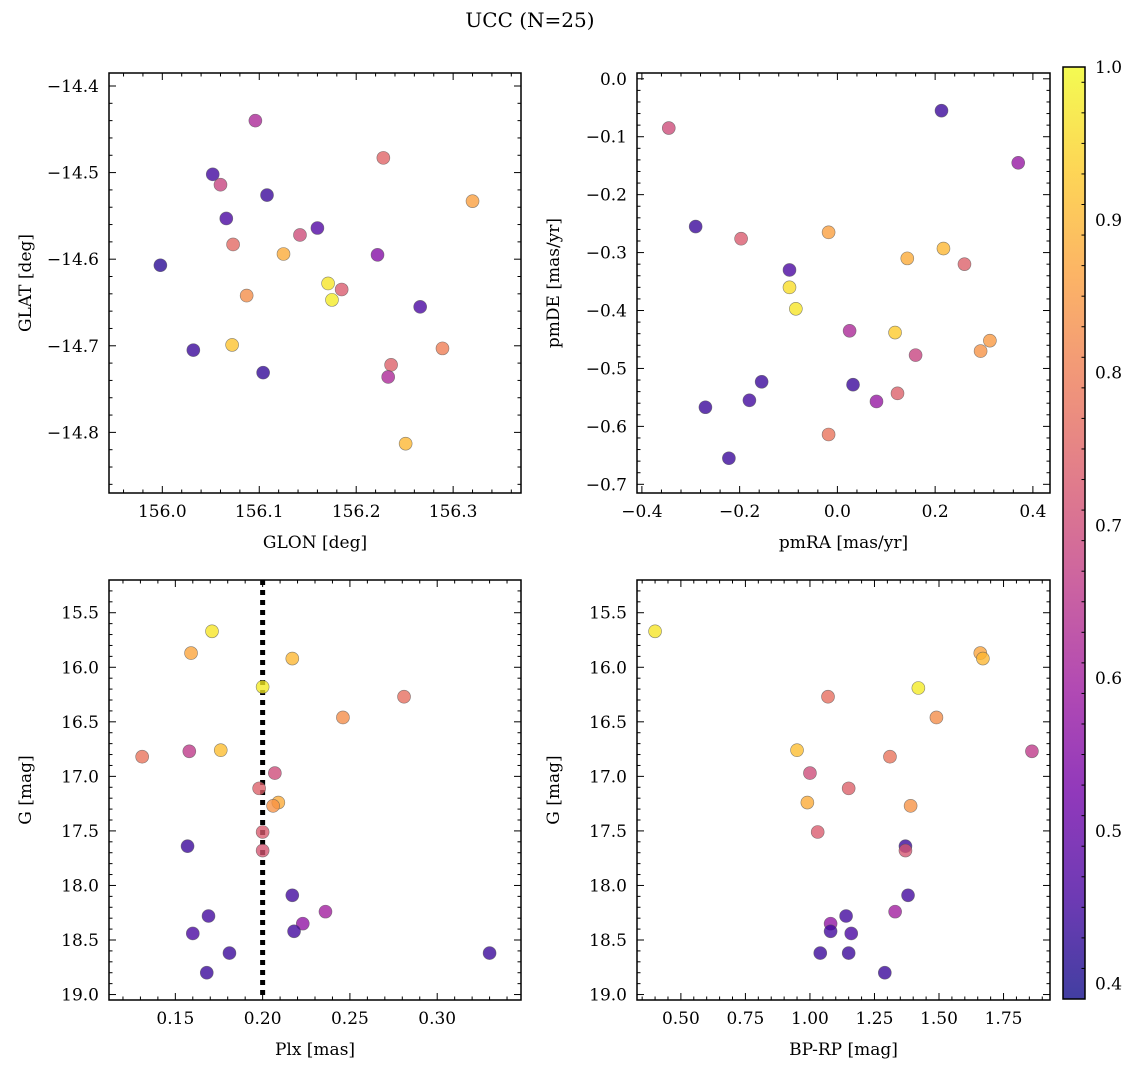 Image resolution: width=1136 pixels, height=1067 pixels. Describe the element at coordinates (613, 80) in the screenshot. I see `y-tick-label: 0.0` at that location.